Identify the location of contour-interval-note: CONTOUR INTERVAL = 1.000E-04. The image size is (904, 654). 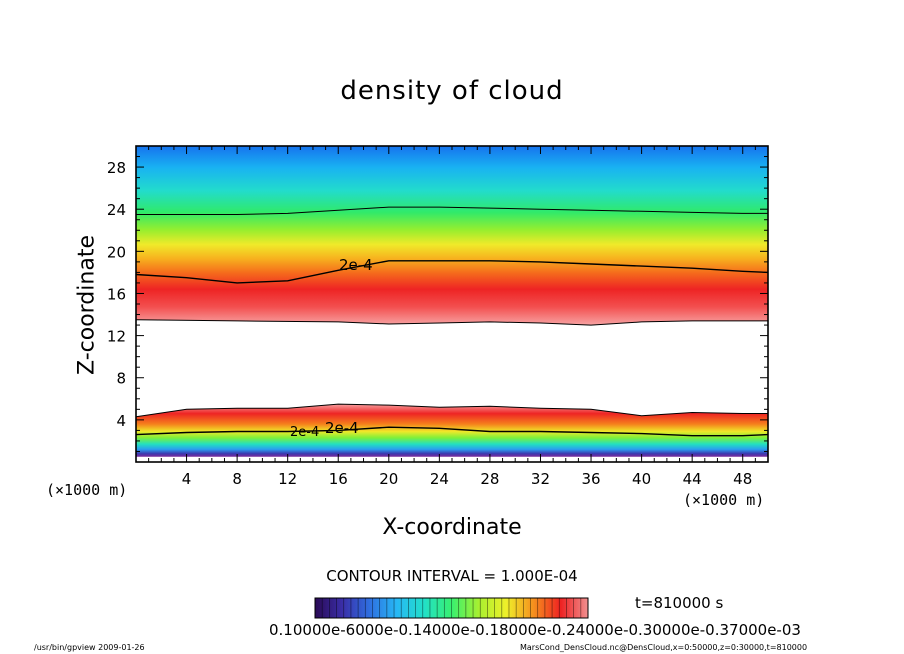
(452, 576).